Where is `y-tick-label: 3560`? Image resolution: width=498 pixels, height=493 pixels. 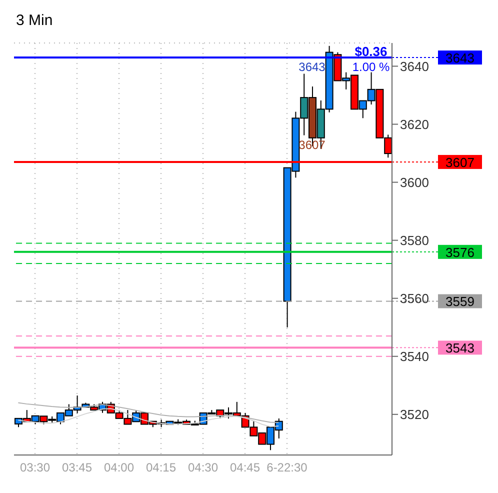 y-tick-label: 3560 is located at coordinates (414, 298).